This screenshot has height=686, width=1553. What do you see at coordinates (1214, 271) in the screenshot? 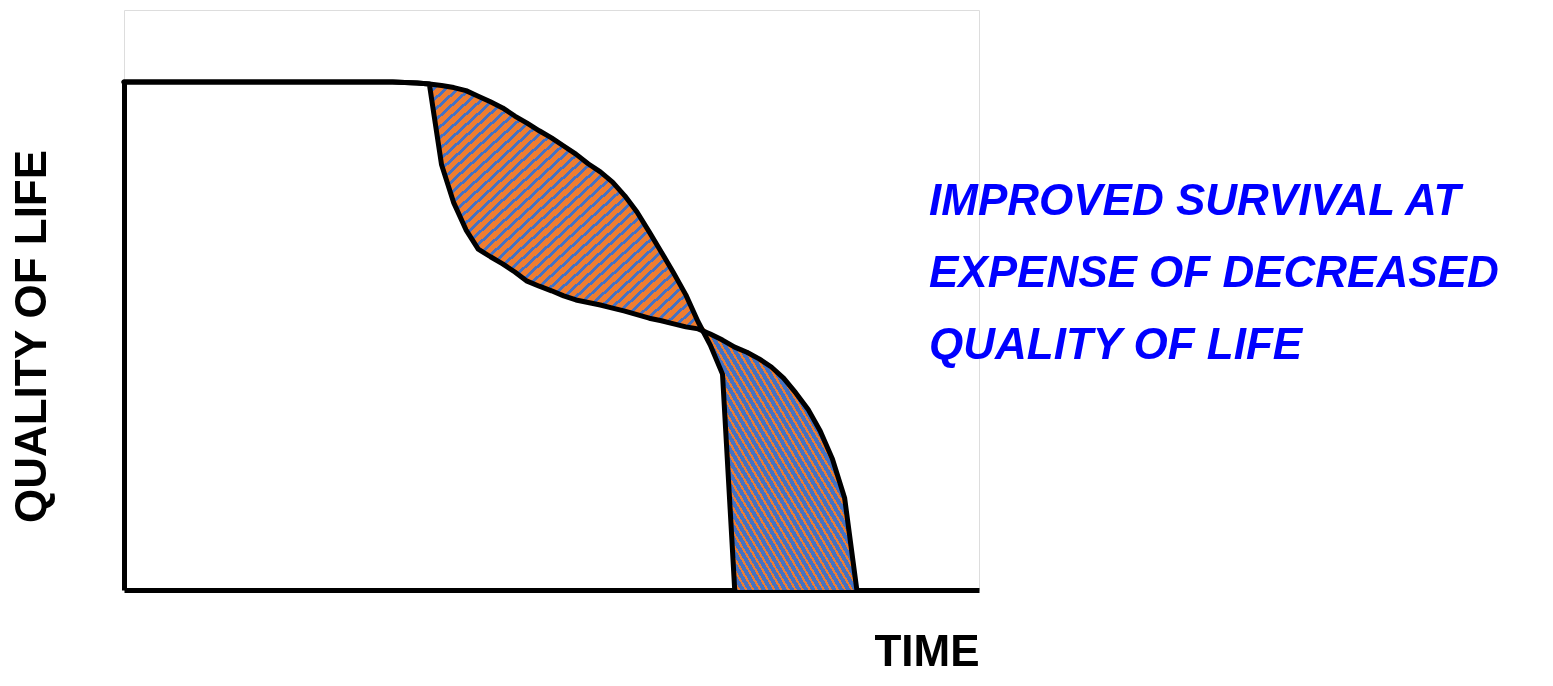
I see `annotation: IMPROVED SURVIVAL AT EXPENSE OF DECREASED QUALITY OF LIFE` at bounding box center [1214, 271].